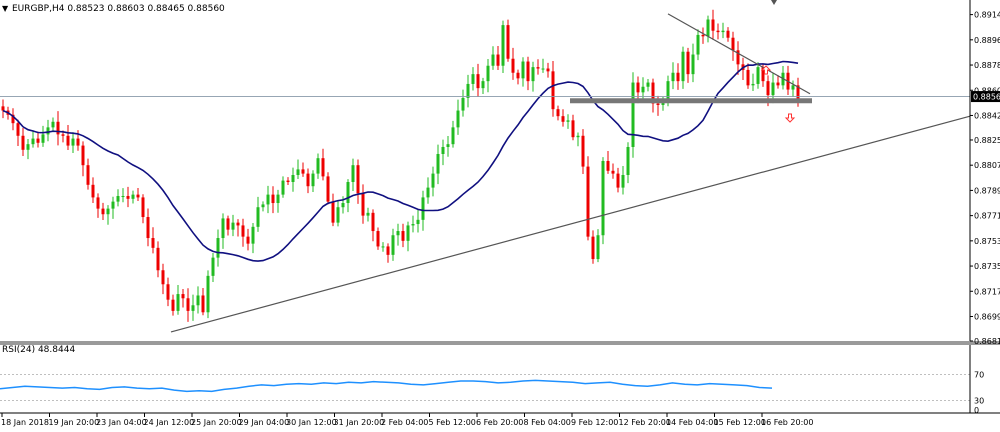 Image resolution: width=1000 pixels, height=432 pixels. Describe the element at coordinates (452, 422) in the screenshot. I see `x-tick-label: 5 Feb 12:00` at that location.